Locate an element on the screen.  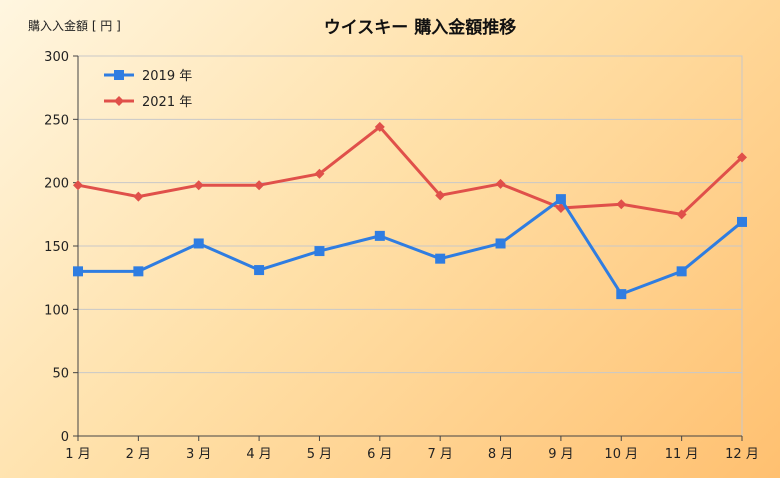
x-tick-label: 2 月 is located at coordinates (138, 454).